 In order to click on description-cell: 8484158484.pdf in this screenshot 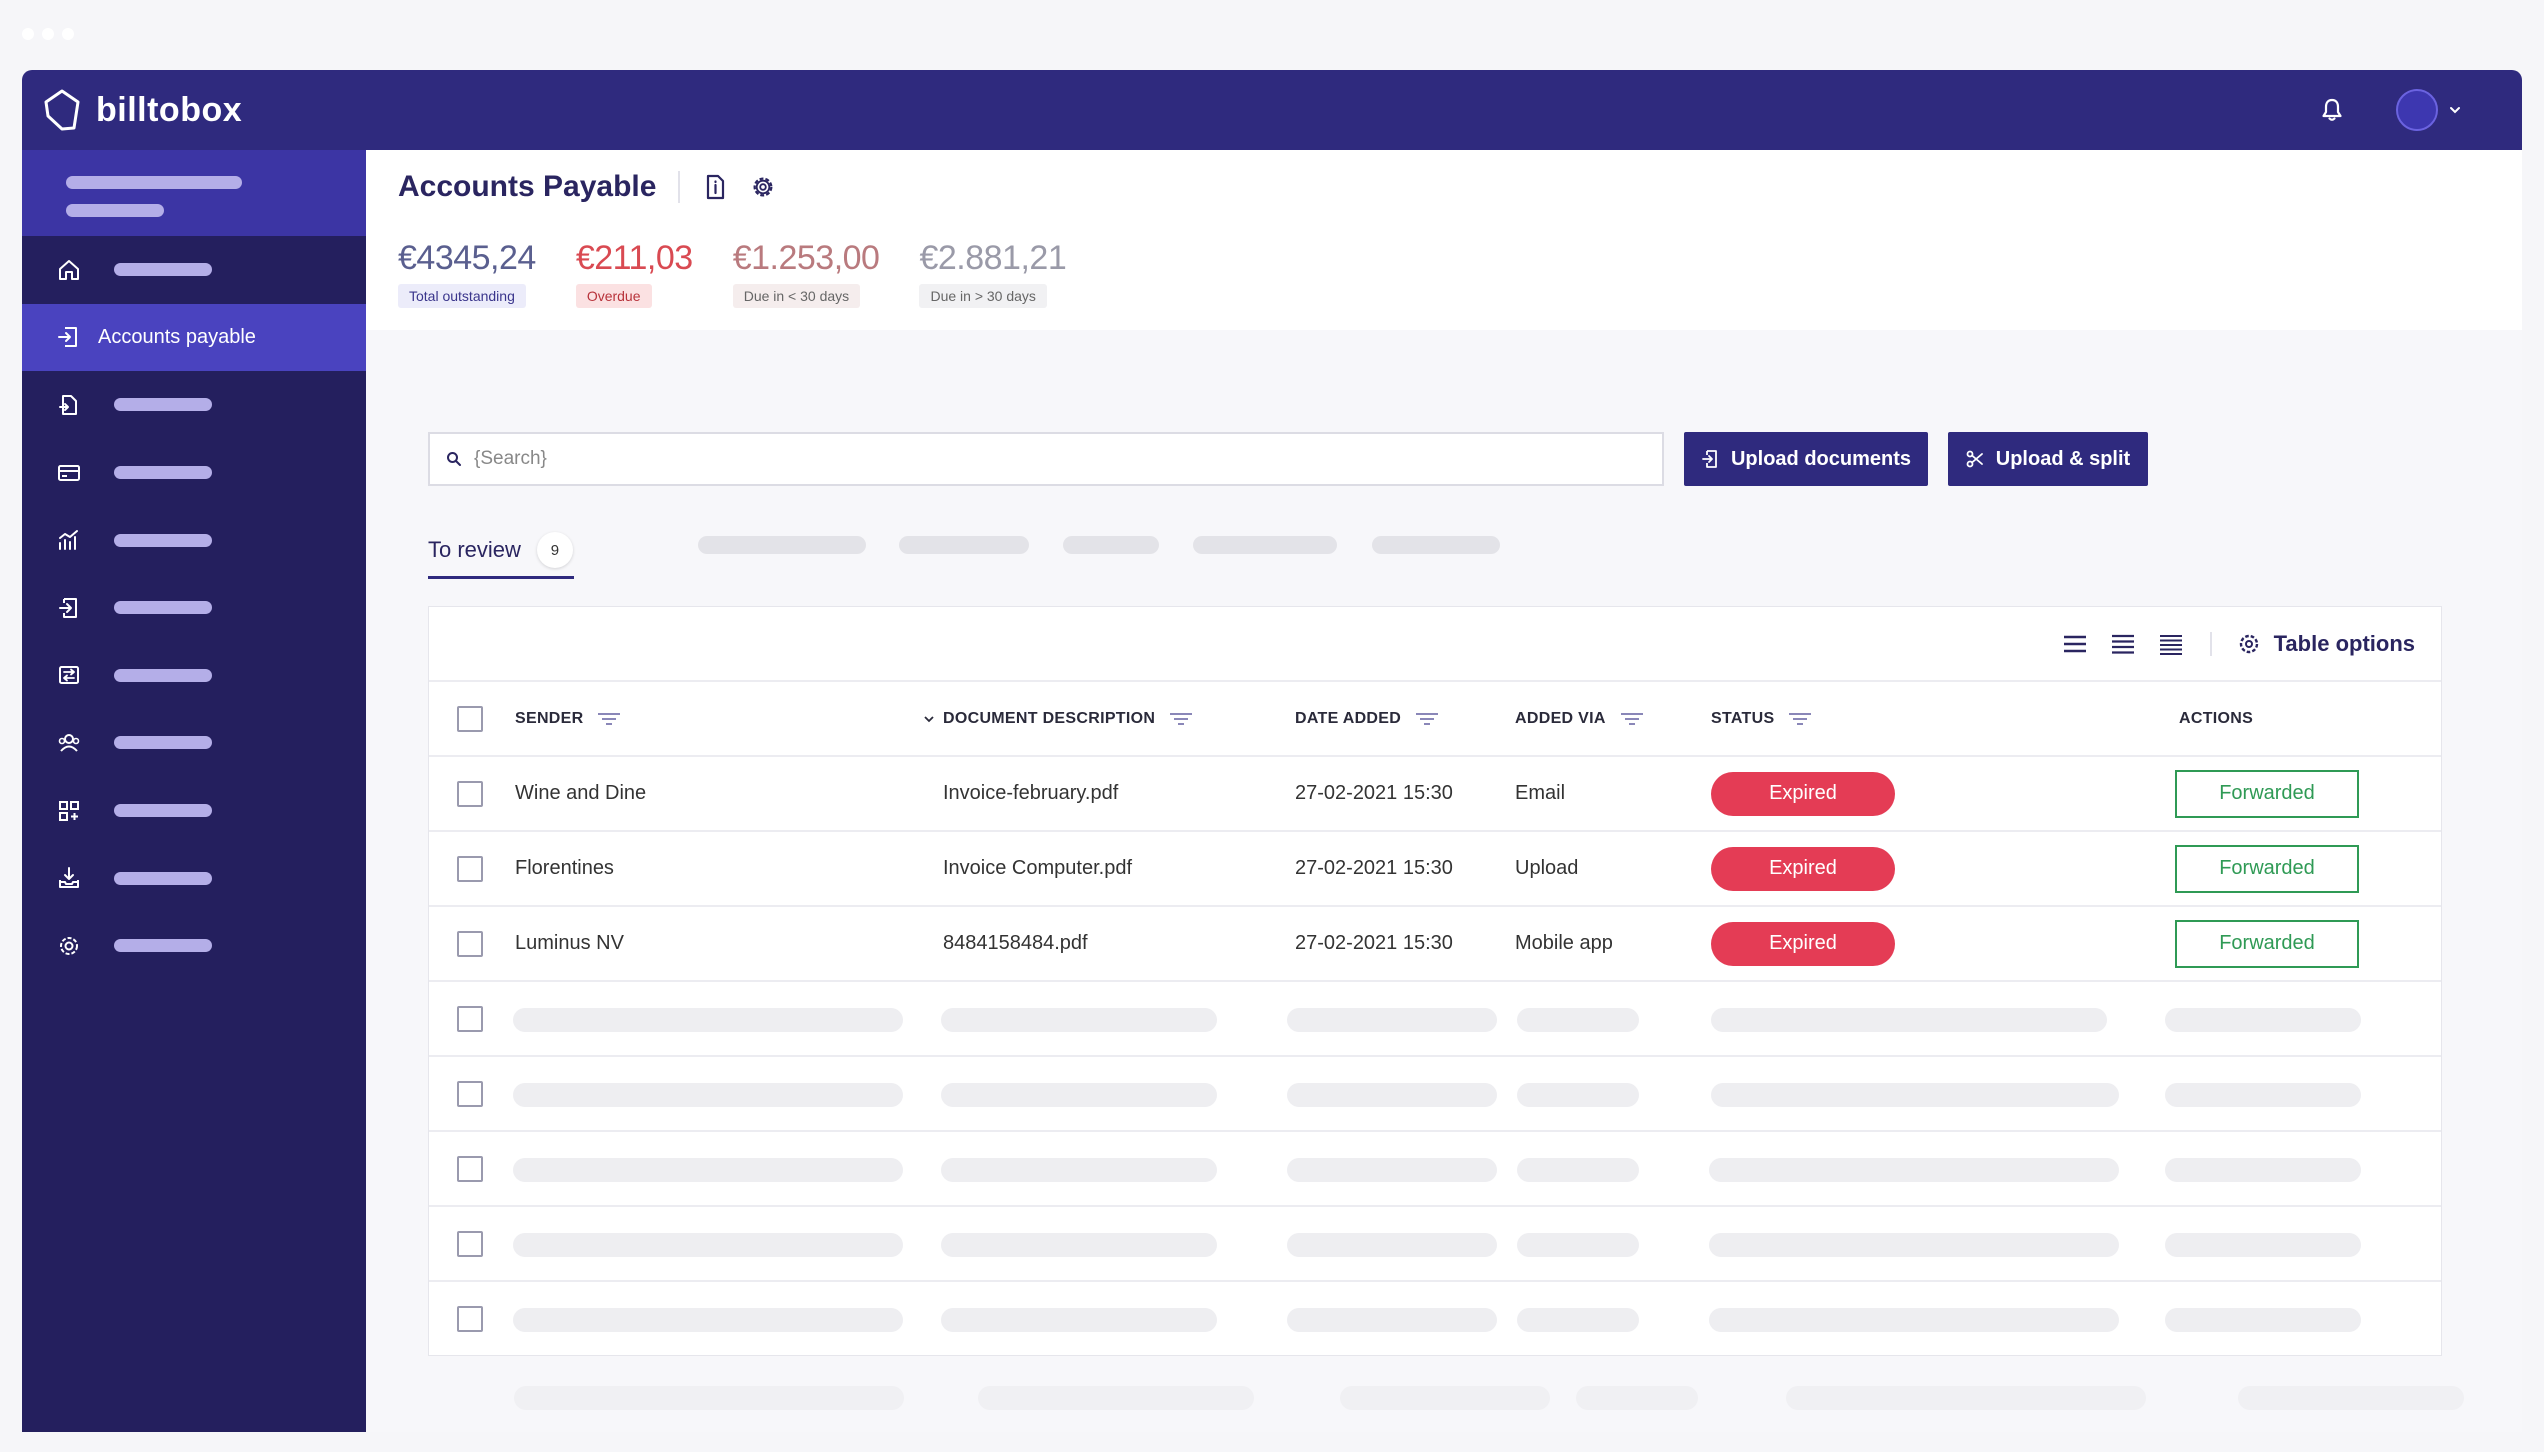, I will do `click(1015, 943)`.